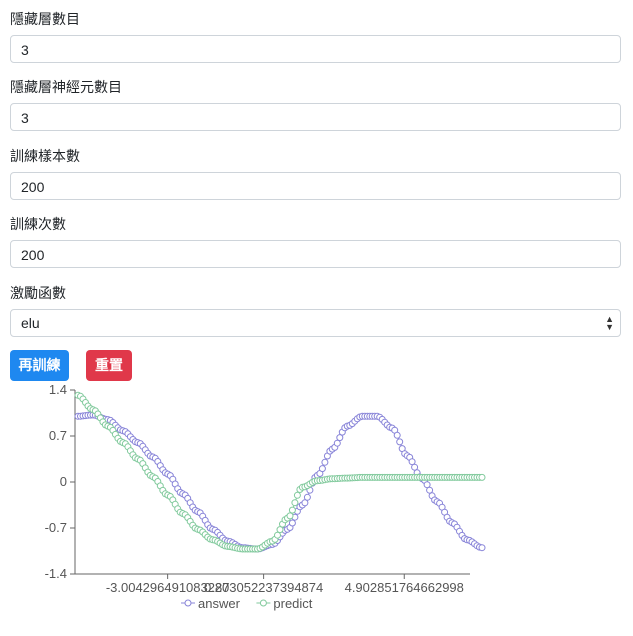  What do you see at coordinates (109, 365) in the screenshot?
I see `reset-button: 重置` at bounding box center [109, 365].